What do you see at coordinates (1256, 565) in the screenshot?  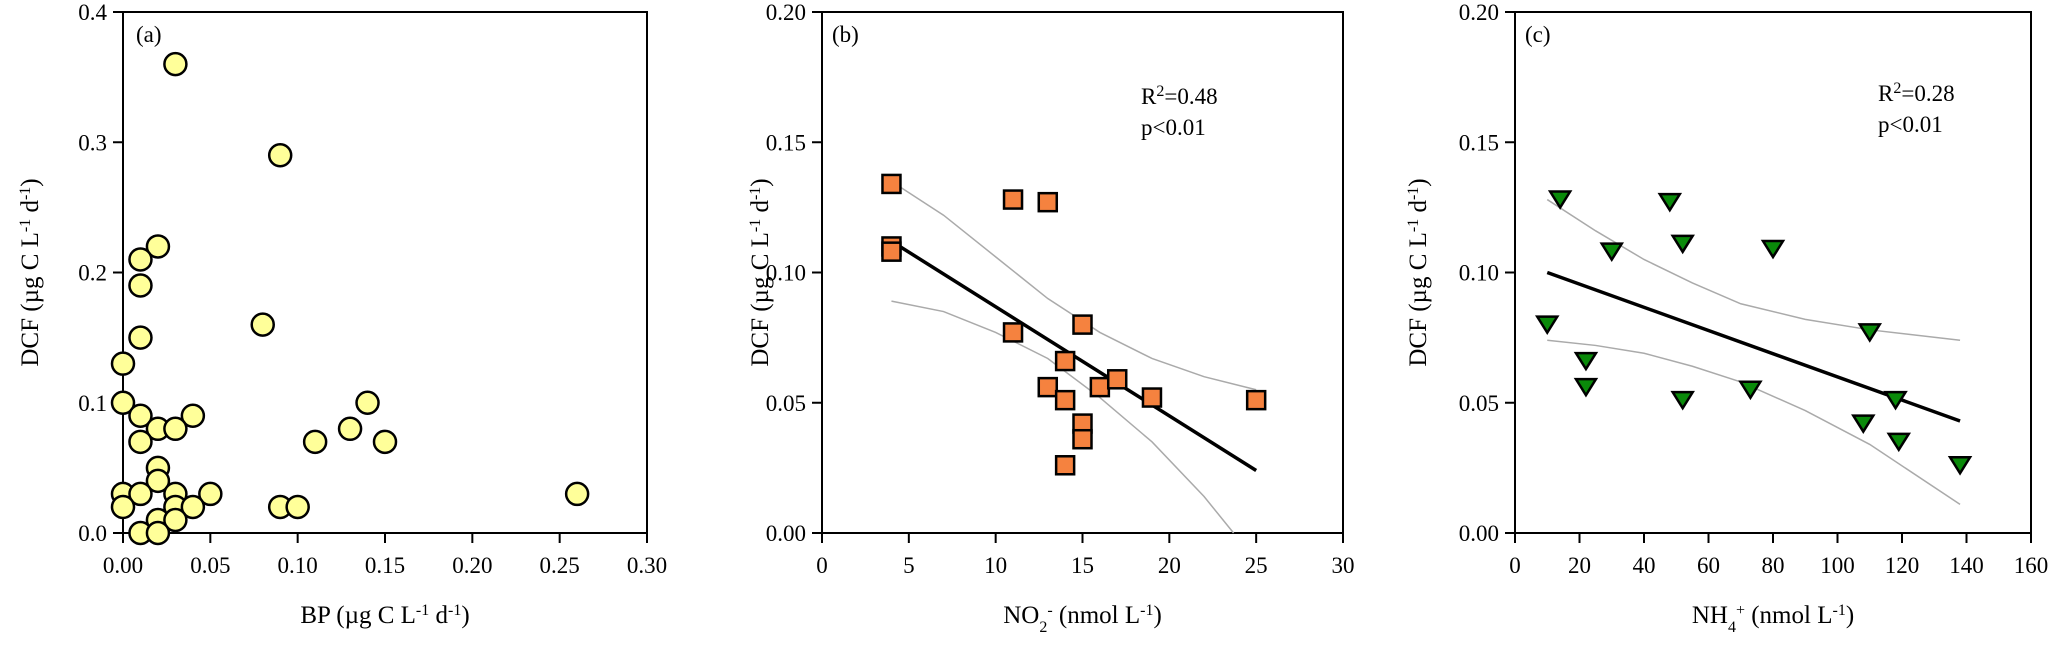 I see `x-tick-label: 25` at bounding box center [1256, 565].